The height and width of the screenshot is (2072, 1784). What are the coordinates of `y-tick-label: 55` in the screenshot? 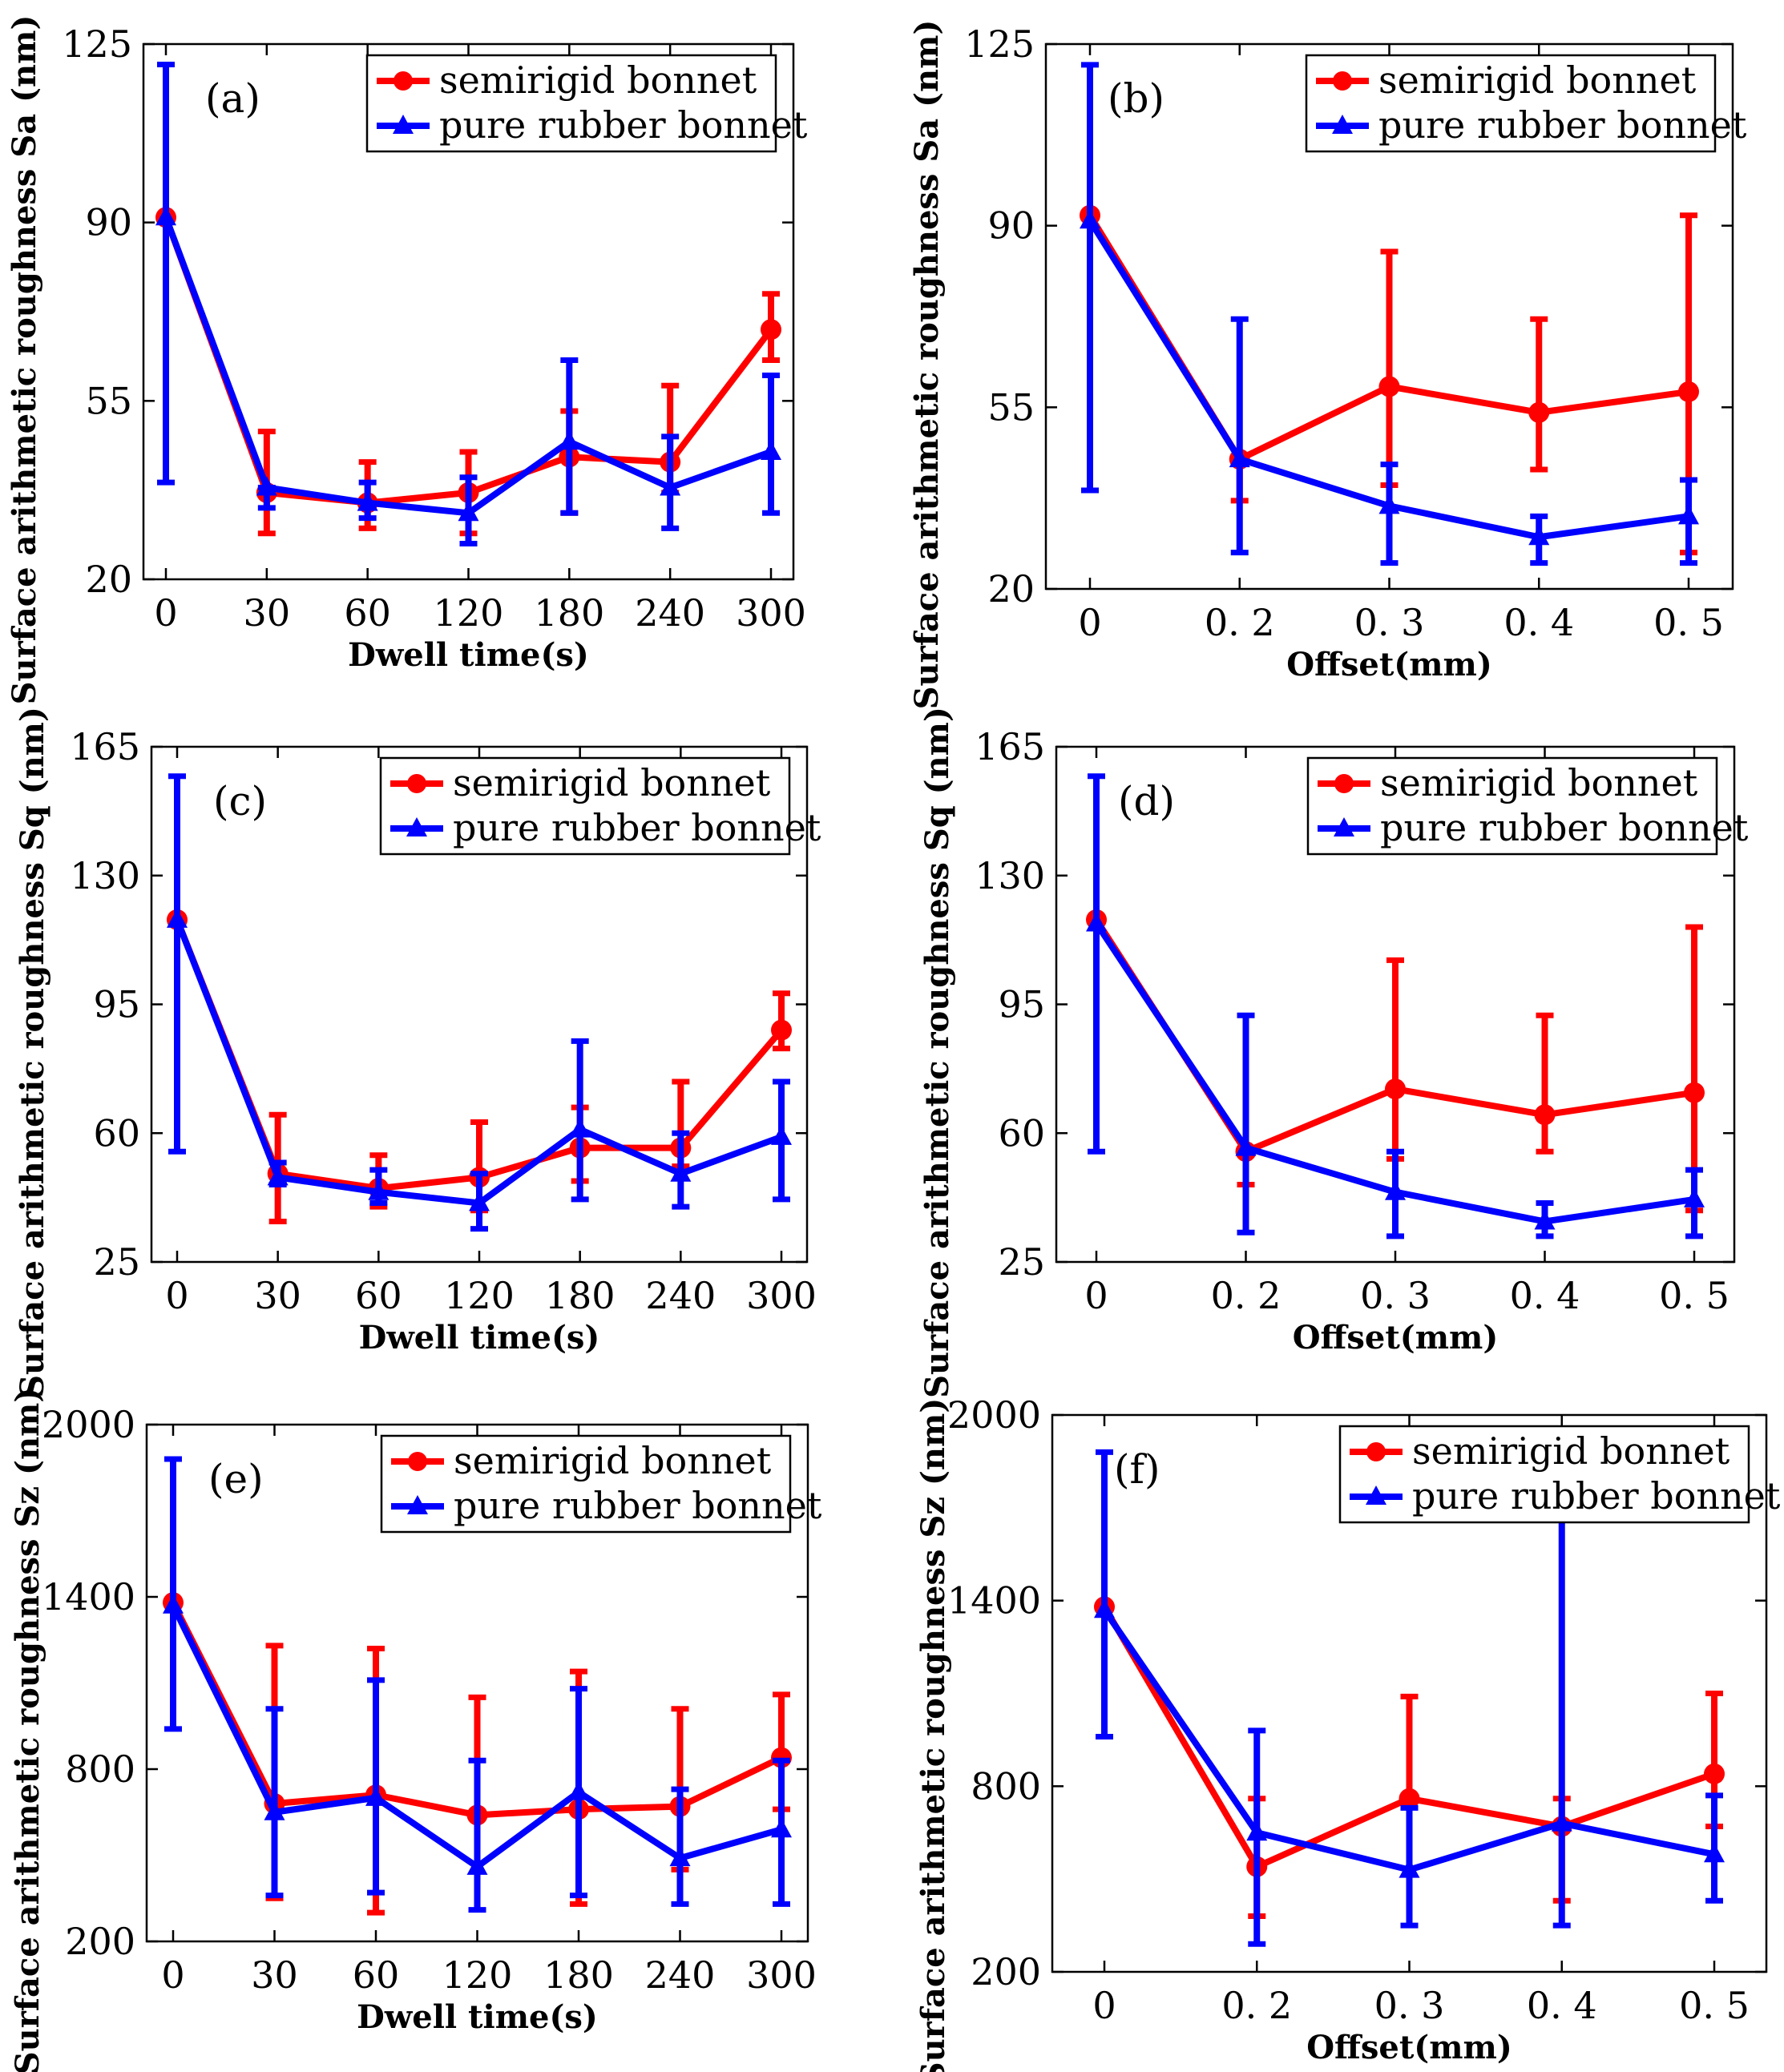 It's located at (1011, 407).